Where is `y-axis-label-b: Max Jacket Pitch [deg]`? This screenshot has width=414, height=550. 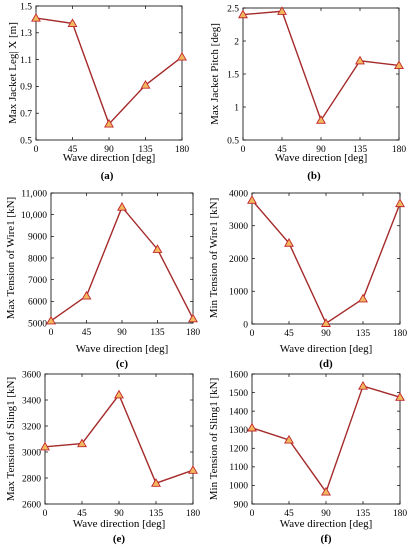
y-axis-label-b: Max Jacket Pitch [deg] is located at coordinates (215, 74).